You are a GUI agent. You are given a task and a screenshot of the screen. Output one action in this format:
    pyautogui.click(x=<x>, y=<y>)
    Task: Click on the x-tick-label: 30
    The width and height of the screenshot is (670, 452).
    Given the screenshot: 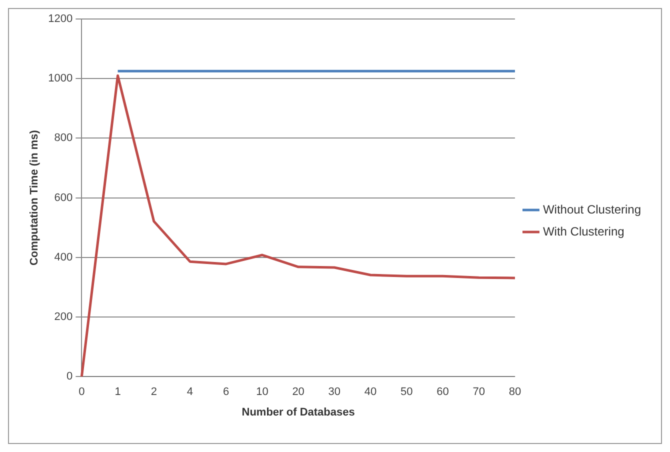 What is the action you would take?
    pyautogui.click(x=334, y=392)
    